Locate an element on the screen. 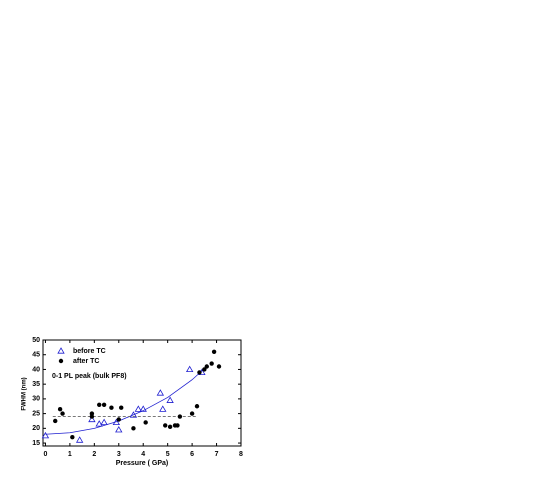  y-tick-label: 35 is located at coordinates (36, 384).